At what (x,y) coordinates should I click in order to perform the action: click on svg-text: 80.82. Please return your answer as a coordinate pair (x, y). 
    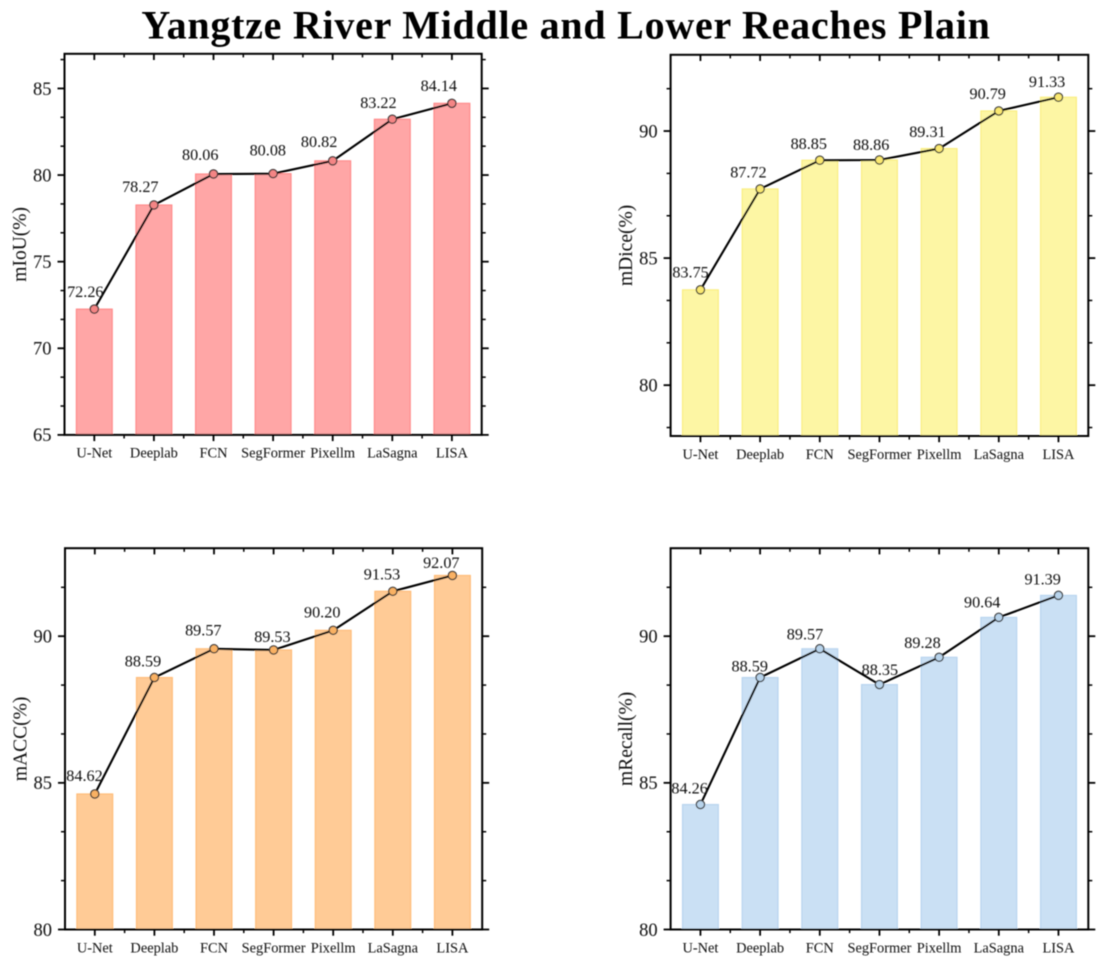
    Looking at the image, I should click on (319, 142).